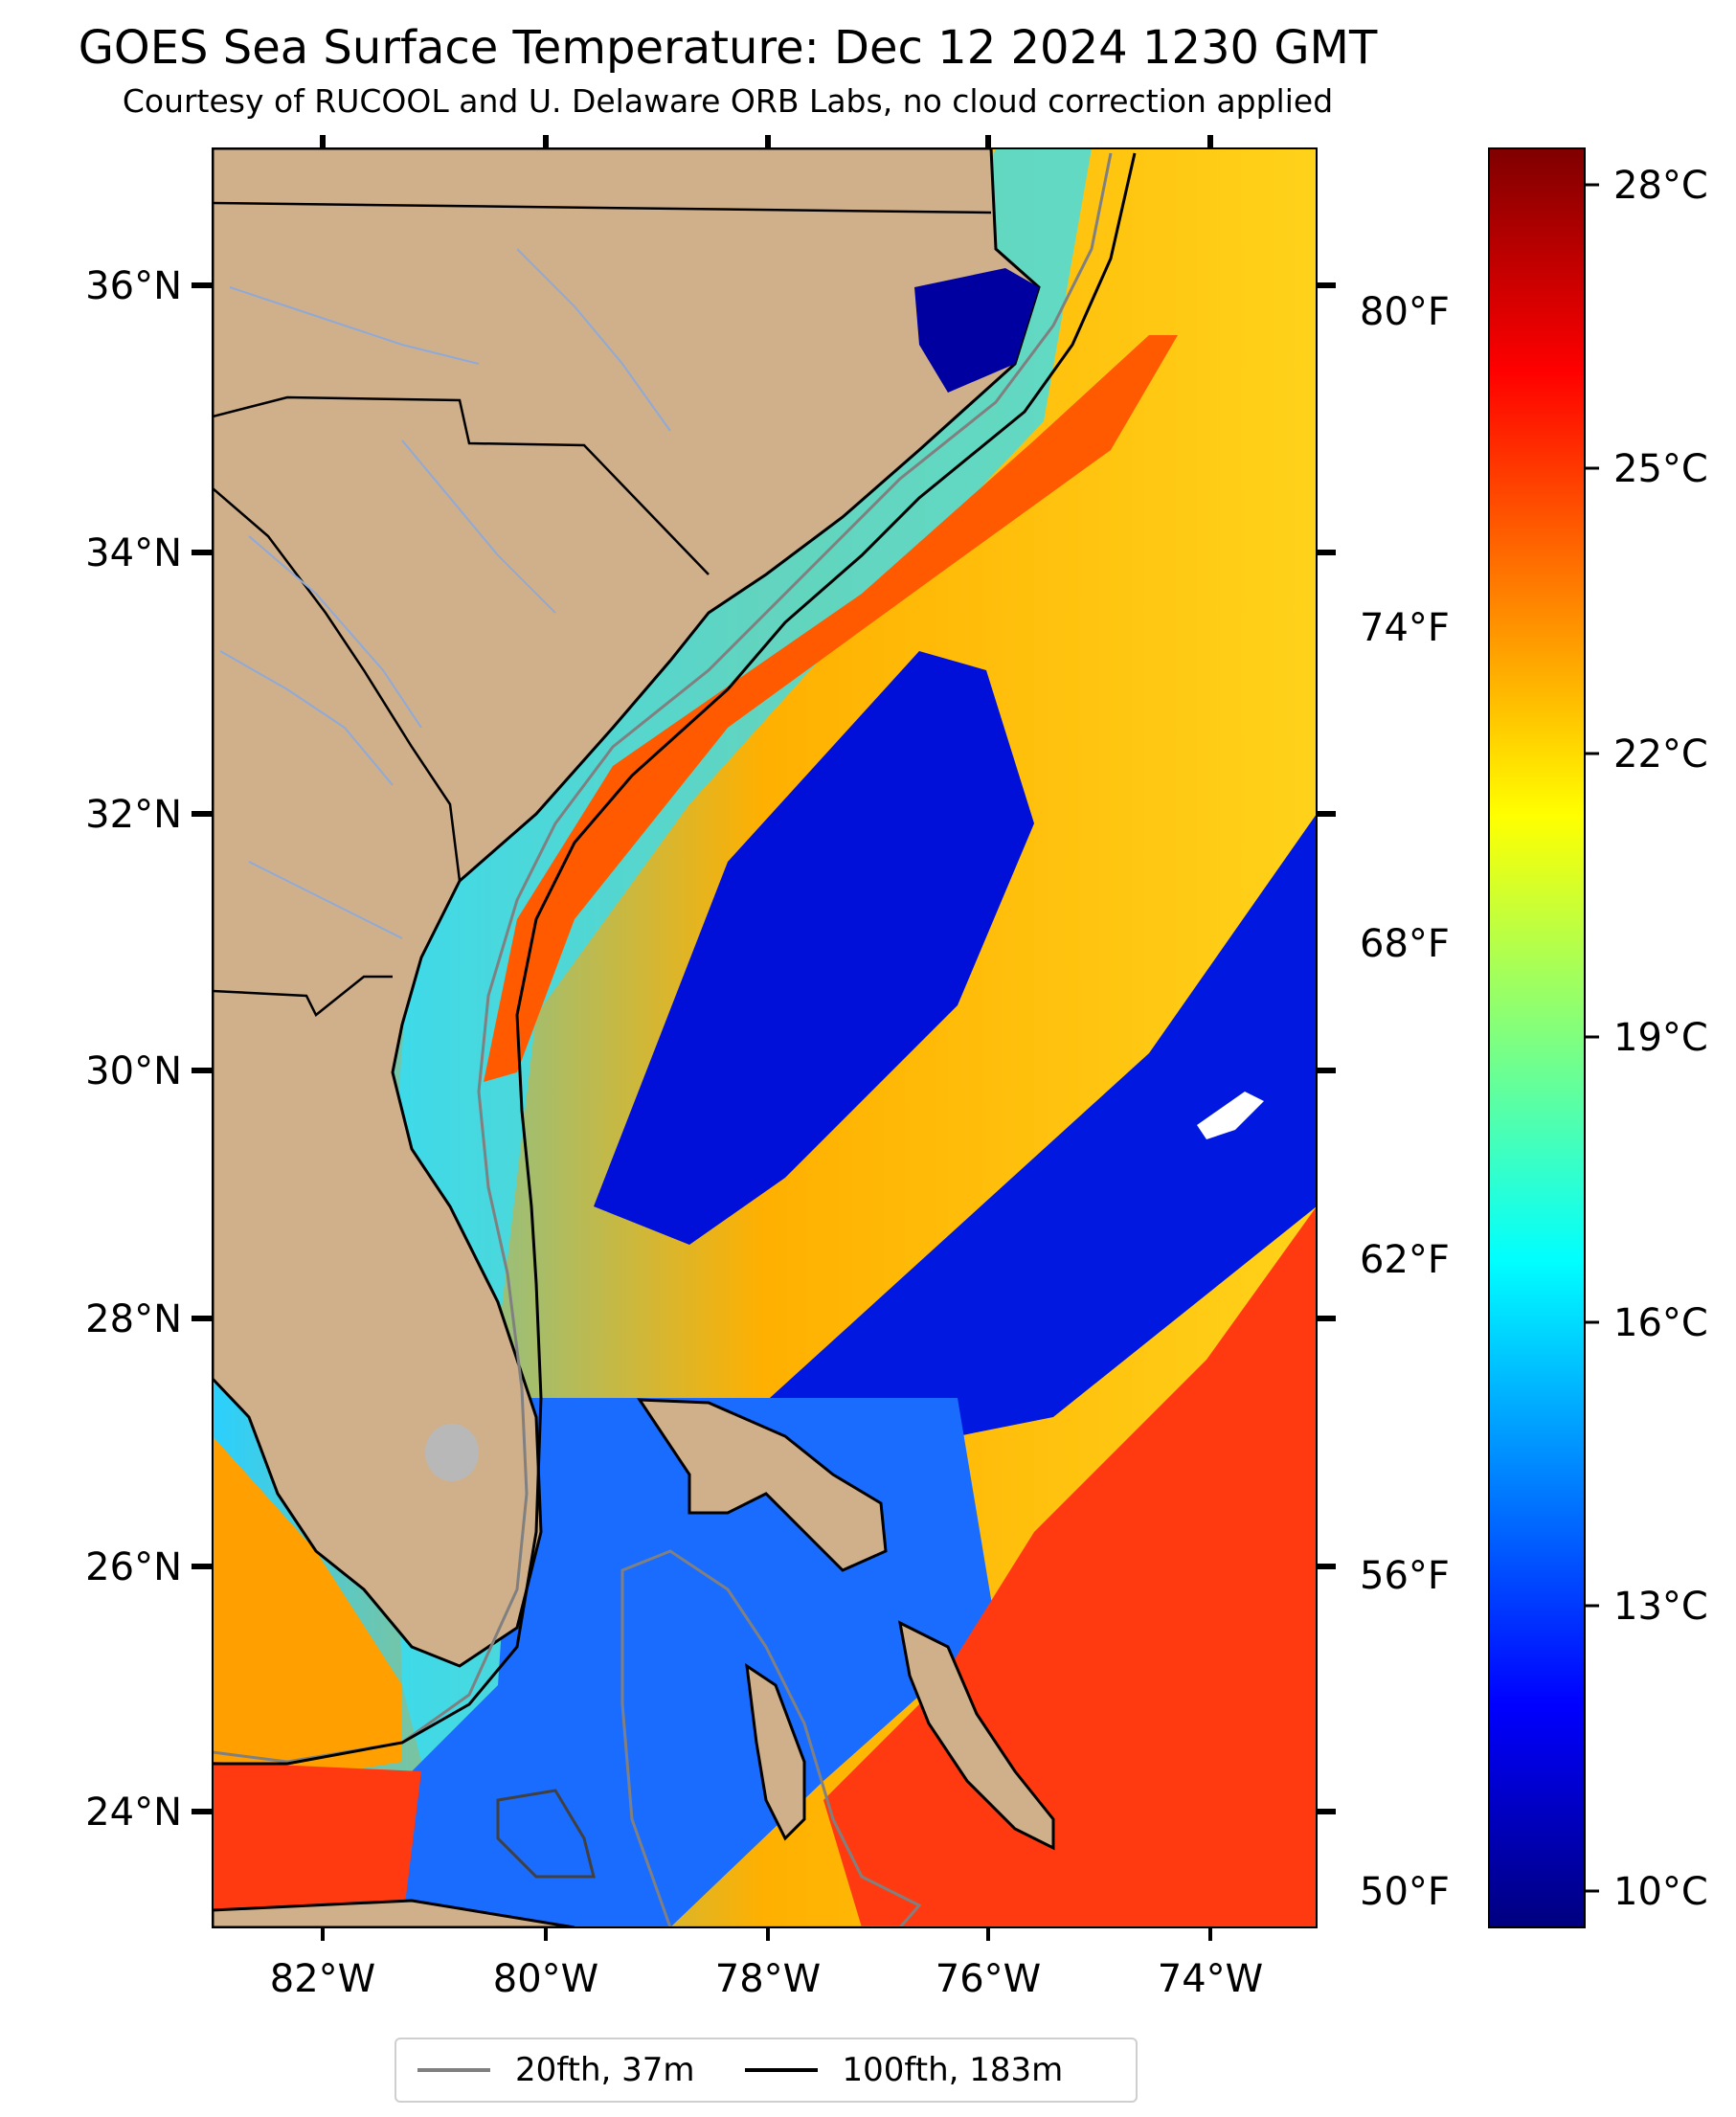 The width and height of the screenshot is (1736, 2117). Describe the element at coordinates (775, 1751) in the screenshot. I see `andros-island` at that location.